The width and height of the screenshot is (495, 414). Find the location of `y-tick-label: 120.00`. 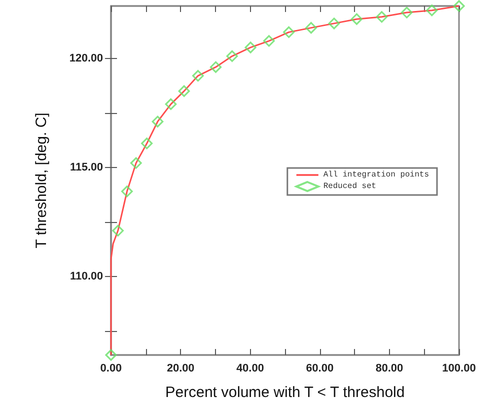

y-tick-label: 120.00 is located at coordinates (86, 58).